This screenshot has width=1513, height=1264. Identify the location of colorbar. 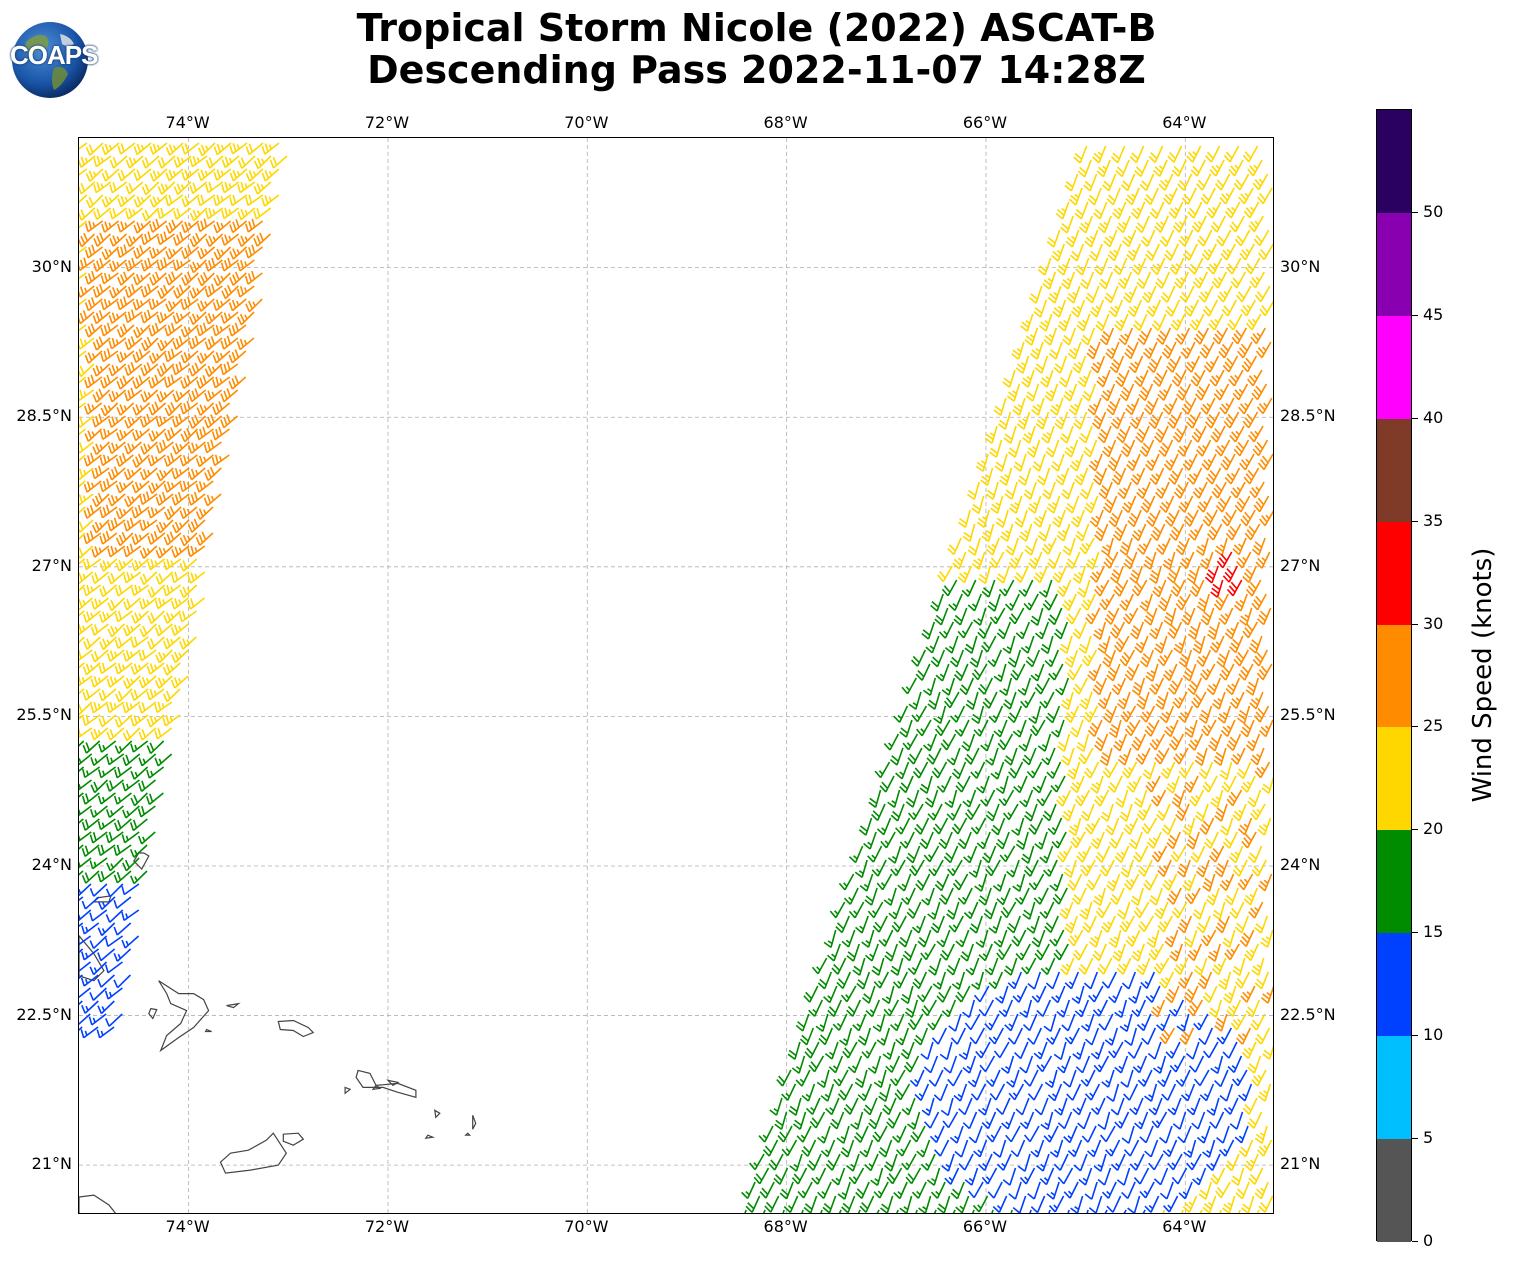
(1394, 675).